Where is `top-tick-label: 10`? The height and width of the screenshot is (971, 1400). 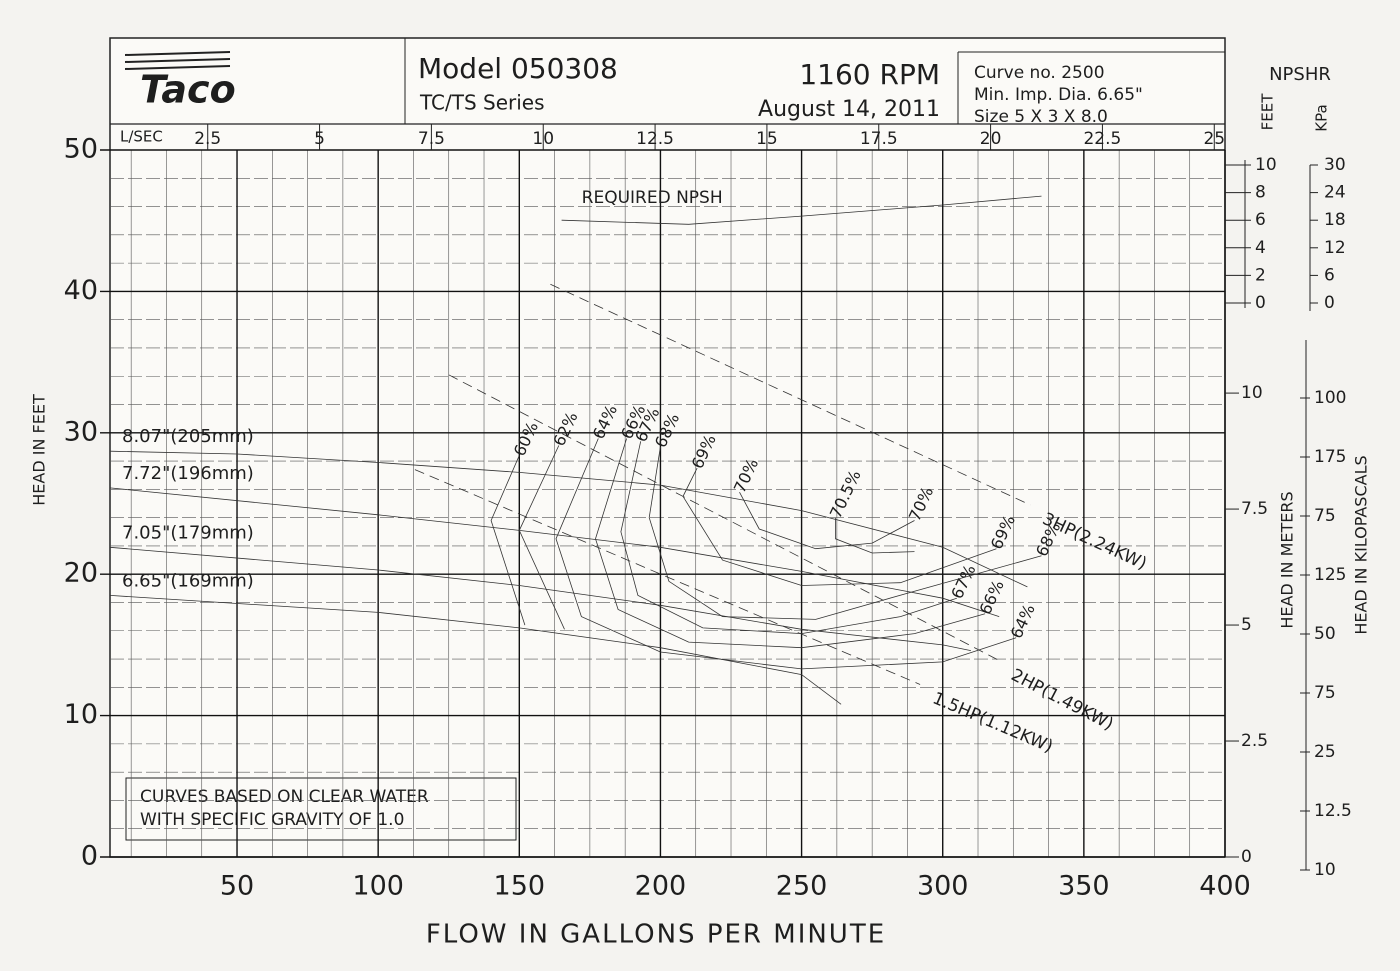 top-tick-label: 10 is located at coordinates (543, 139).